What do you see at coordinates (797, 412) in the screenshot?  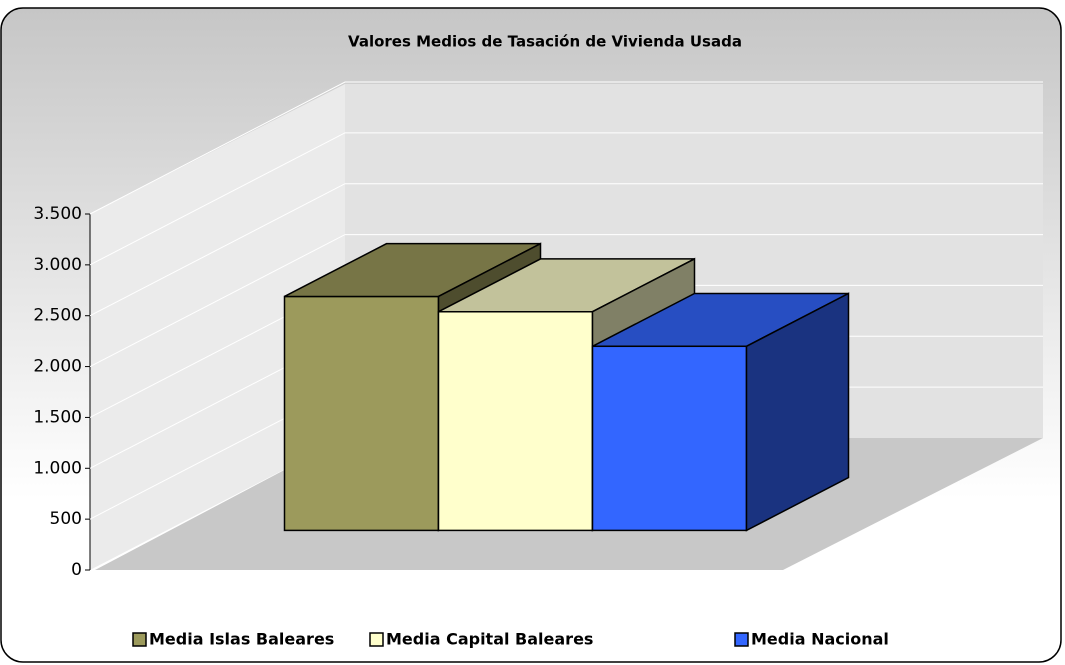 I see `bar-side` at bounding box center [797, 412].